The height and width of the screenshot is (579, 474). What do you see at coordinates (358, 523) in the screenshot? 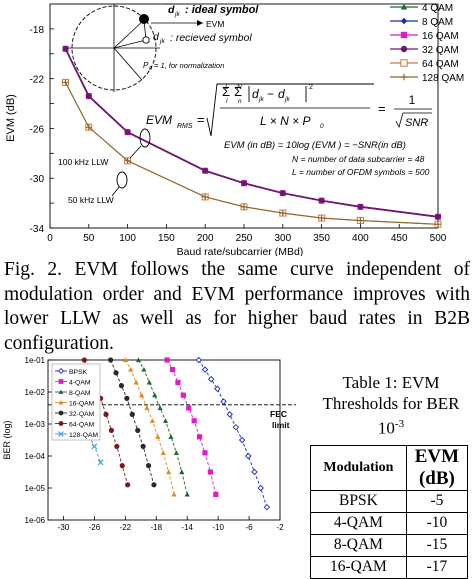
I see `cell-modulation: 4-QAM` at bounding box center [358, 523].